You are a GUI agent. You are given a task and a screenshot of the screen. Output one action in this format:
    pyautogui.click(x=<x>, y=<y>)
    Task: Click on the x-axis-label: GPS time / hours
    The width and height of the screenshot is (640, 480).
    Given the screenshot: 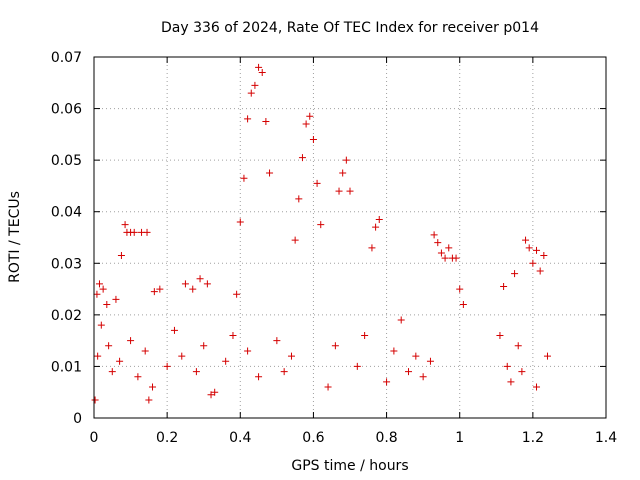 What is the action you would take?
    pyautogui.click(x=349, y=466)
    